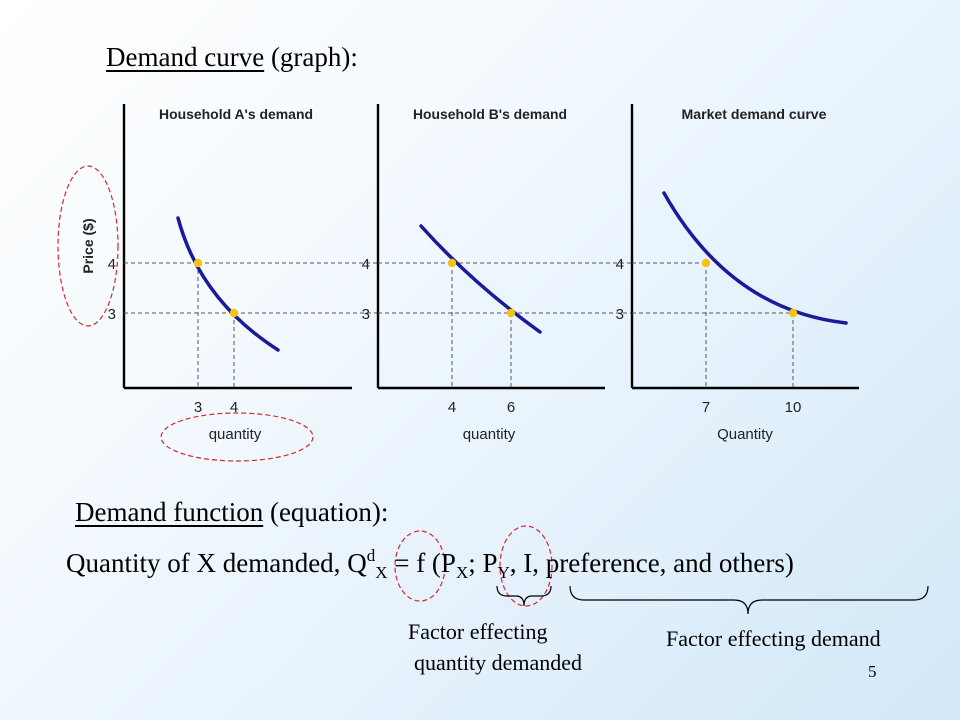  What do you see at coordinates (452, 407) in the screenshot?
I see `p2-x-tick-4: 4` at bounding box center [452, 407].